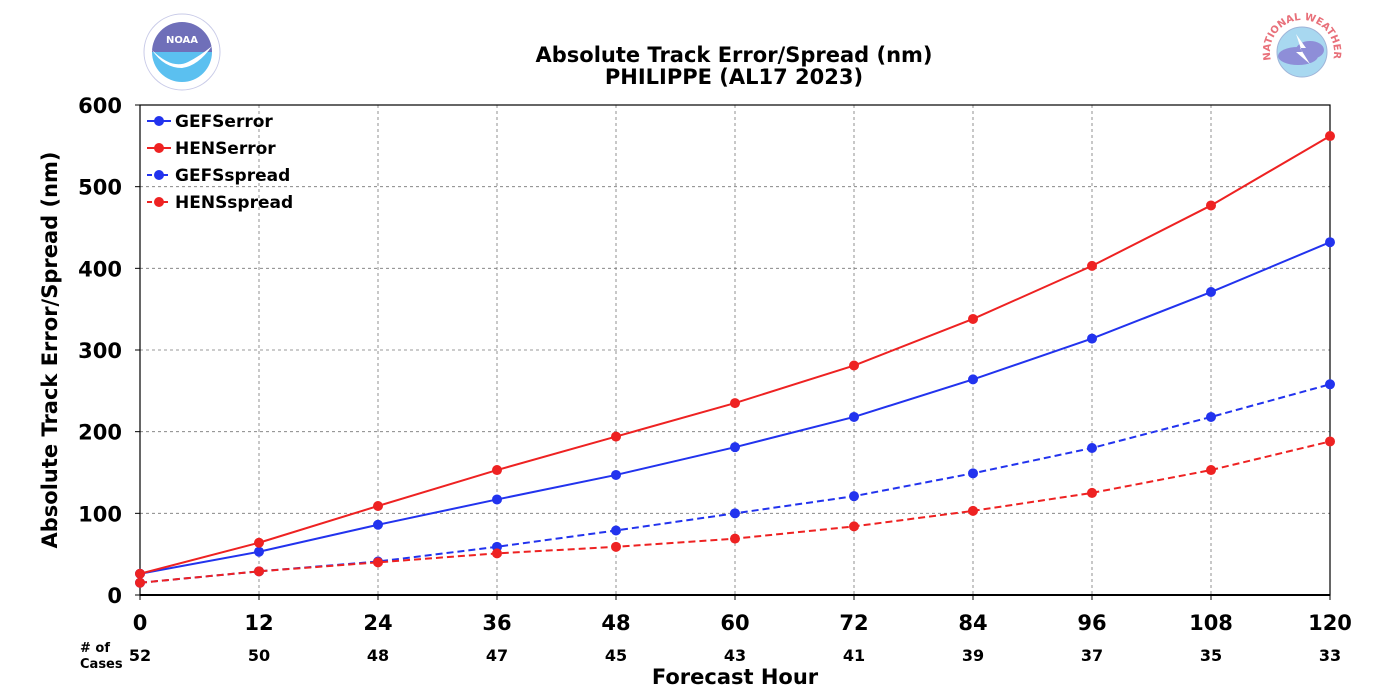 The height and width of the screenshot is (700, 1400). What do you see at coordinates (234, 203) in the screenshot?
I see `legend-label: HENSspread` at bounding box center [234, 203].